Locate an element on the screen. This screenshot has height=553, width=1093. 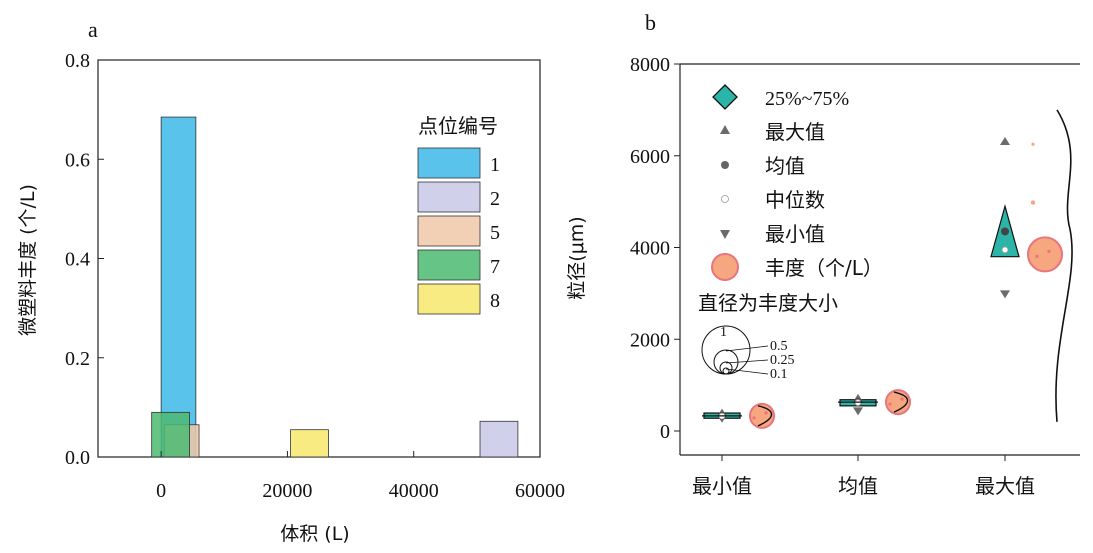
panel-a-legend: 1 2 5 7 8 is located at coordinates (458, 231).